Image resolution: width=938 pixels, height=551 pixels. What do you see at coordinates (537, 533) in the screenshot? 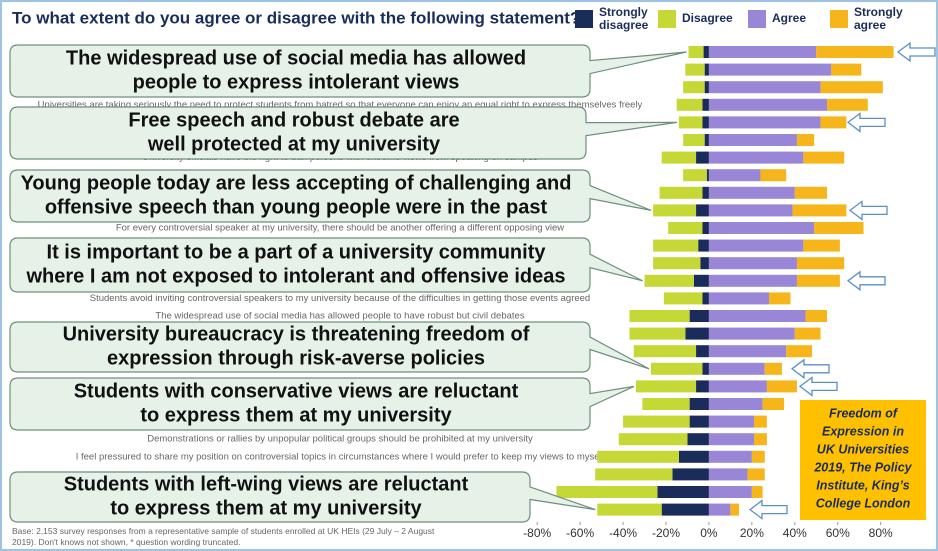
I see `x-tick-label: -80%` at bounding box center [537, 533].